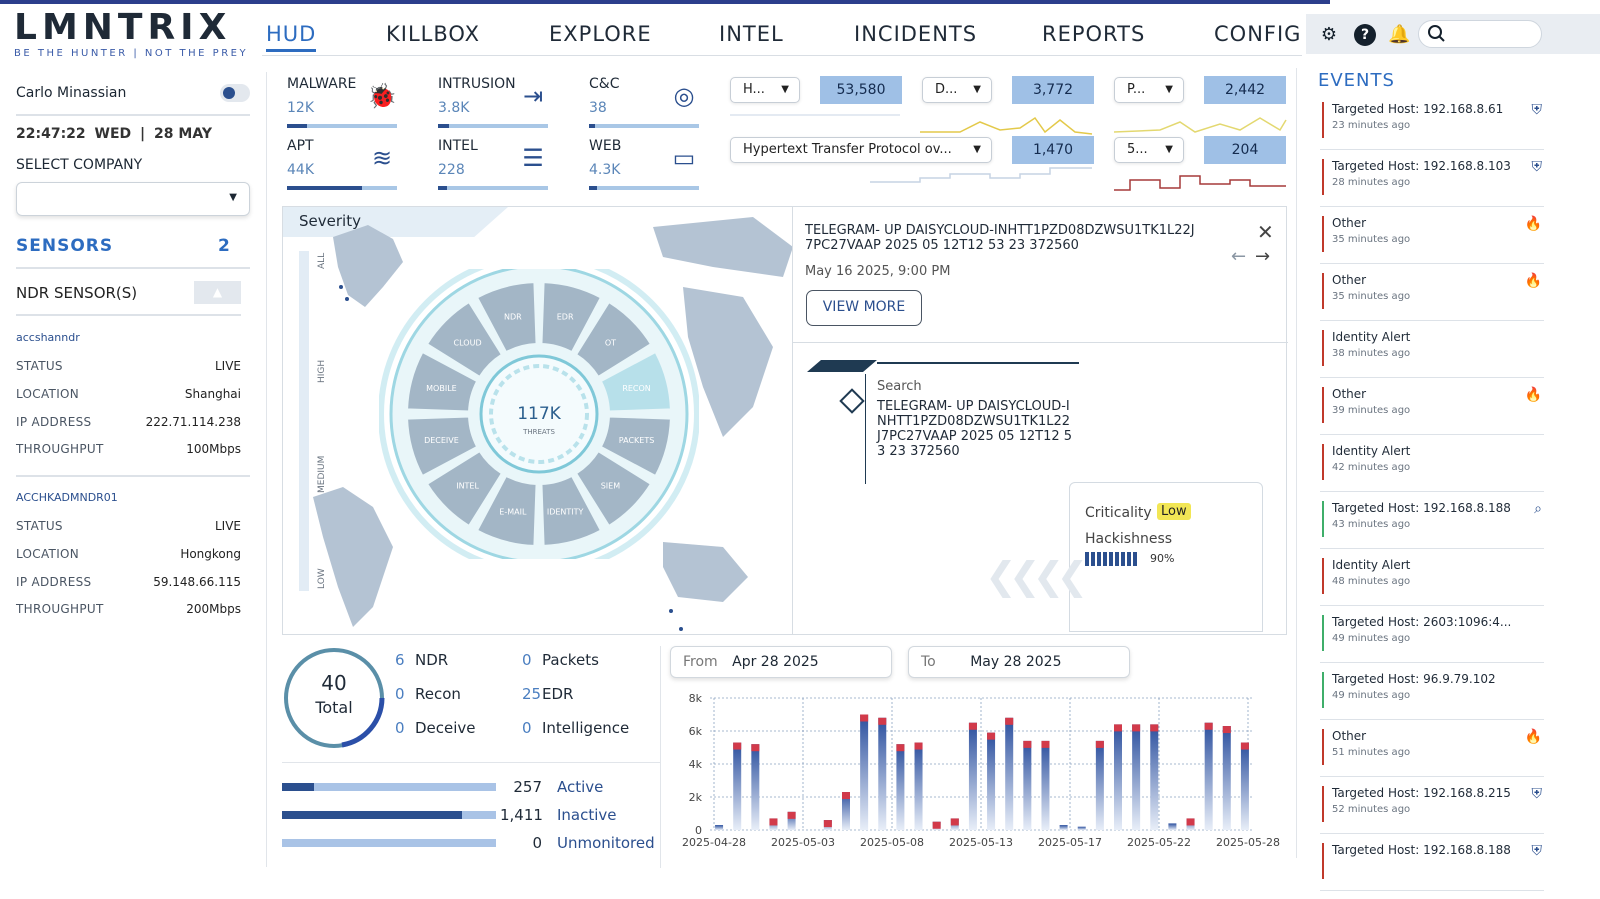 The image size is (1600, 899). I want to click on event-item: Other 51 minutes ago 🔥, so click(1432, 751).